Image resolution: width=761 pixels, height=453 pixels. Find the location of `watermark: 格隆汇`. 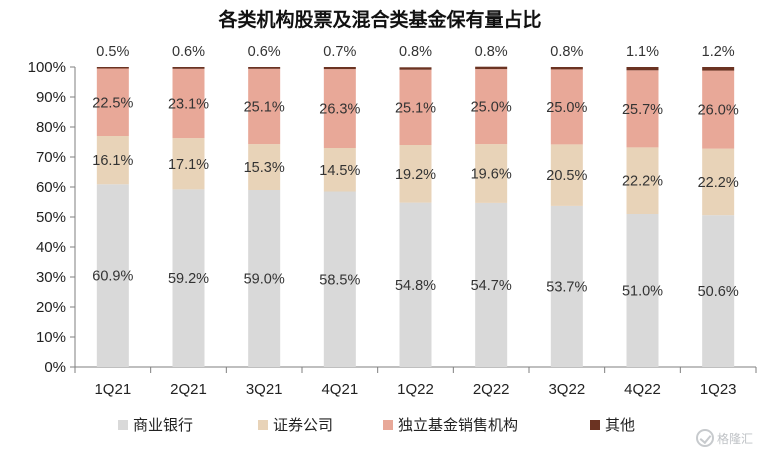

watermark: 格隆汇 is located at coordinates (724, 438).